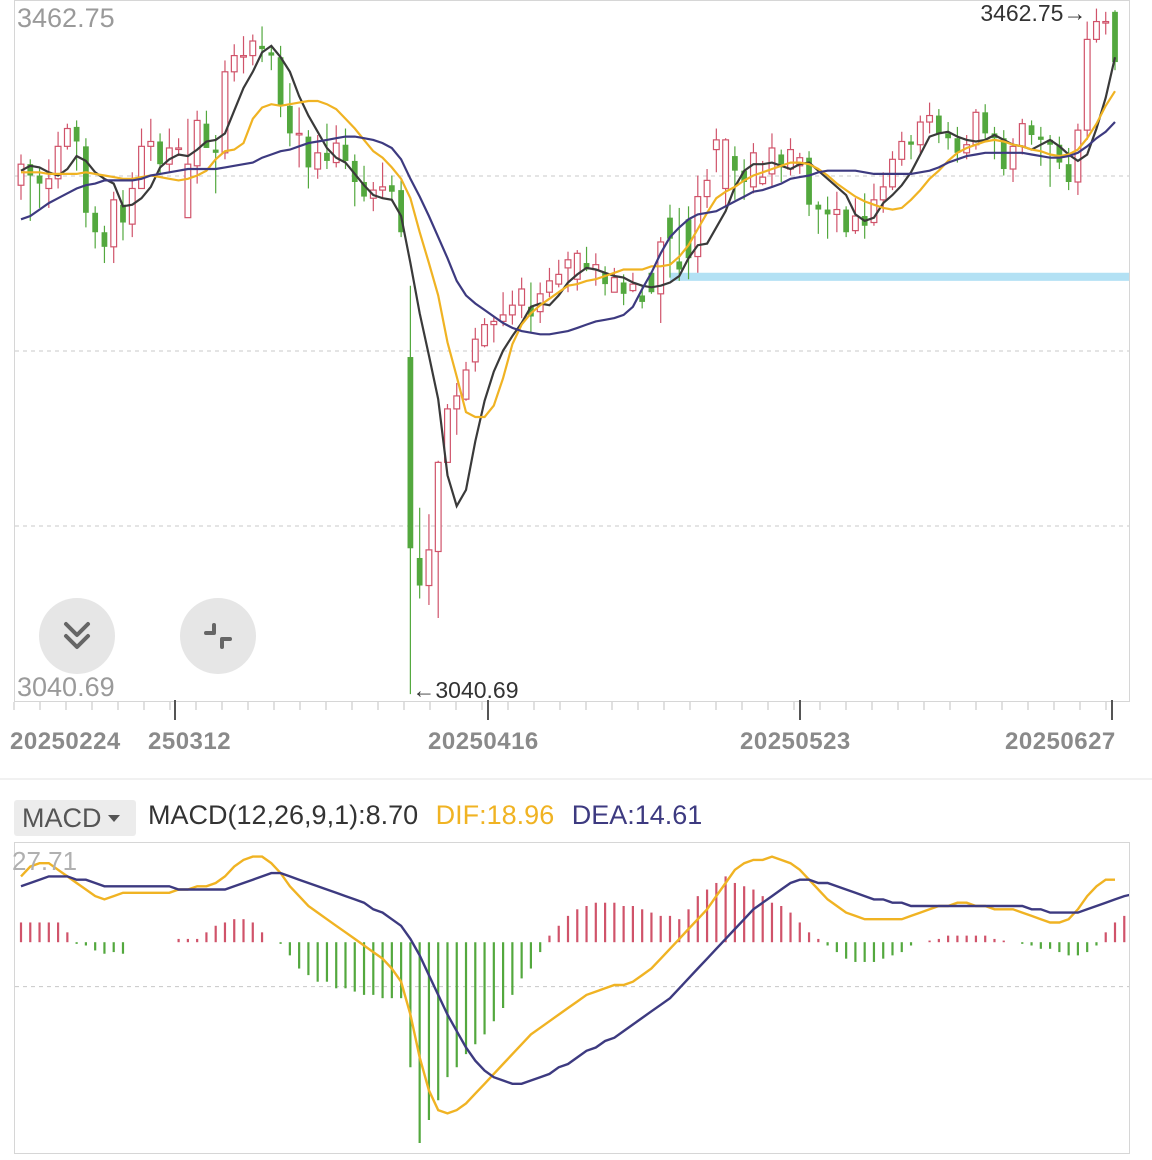  I want to click on max-price-label: 3462.75, so click(66, 18).